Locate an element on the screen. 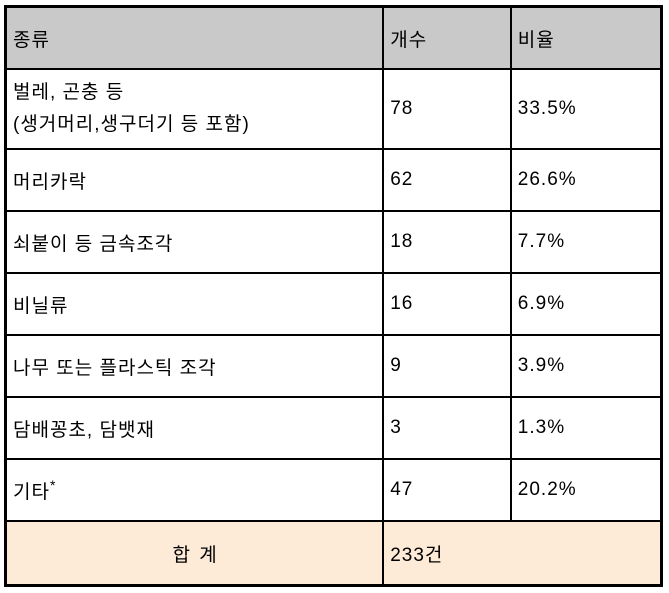 The width and height of the screenshot is (669, 593). type-cell: 기타* is located at coordinates (194, 490).